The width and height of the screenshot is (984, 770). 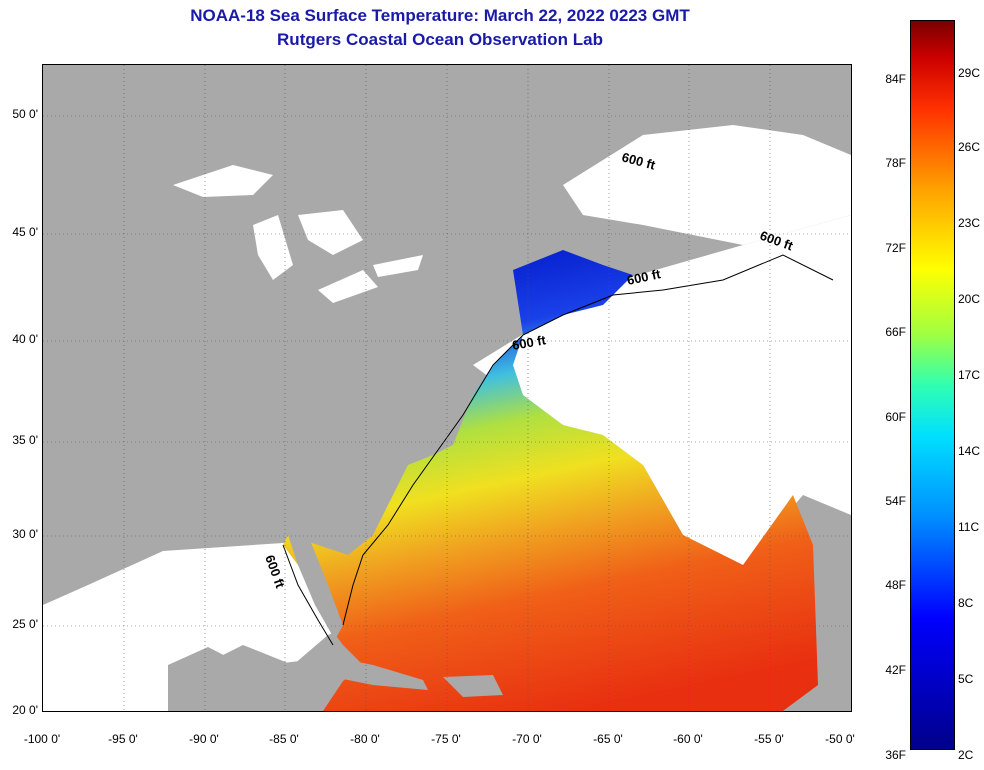 I want to click on lat-tick-label: 25 0', so click(x=25, y=624).